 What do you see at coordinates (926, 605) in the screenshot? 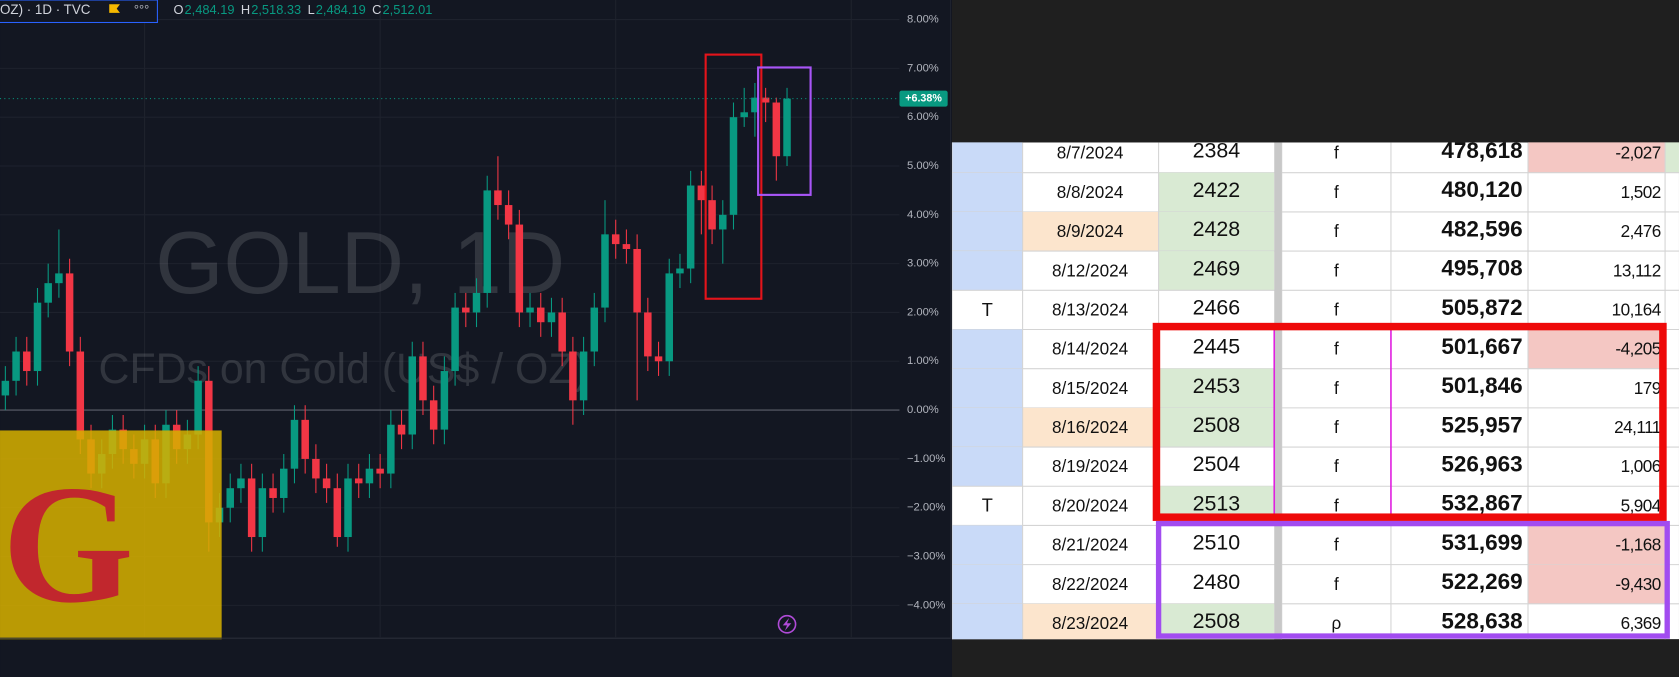
I see `y-tick-label: −4.00%` at bounding box center [926, 605].